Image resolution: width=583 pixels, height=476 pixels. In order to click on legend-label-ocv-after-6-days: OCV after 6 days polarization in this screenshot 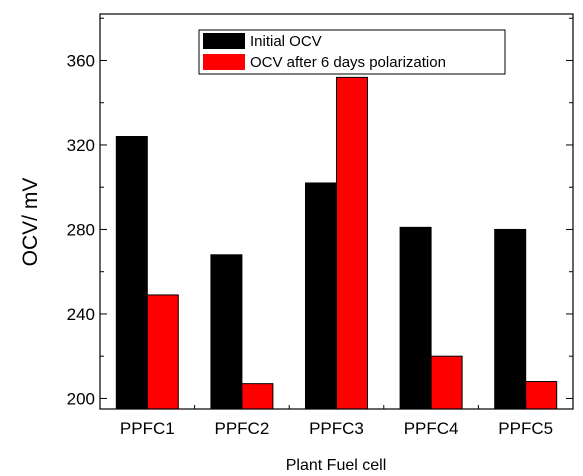, I will do `click(348, 62)`.